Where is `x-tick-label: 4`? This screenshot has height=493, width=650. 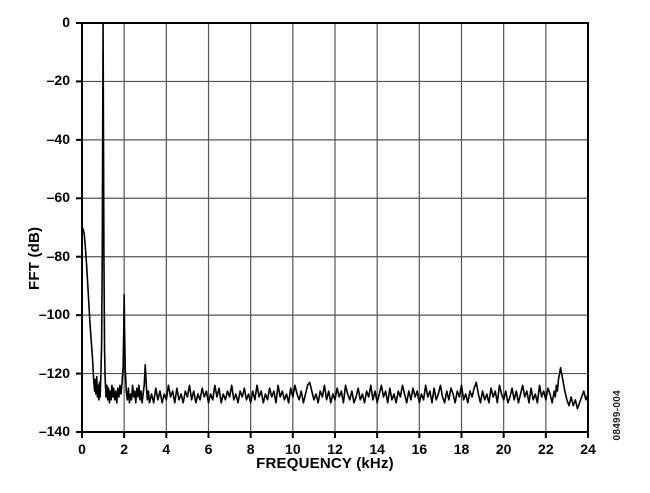
x-tick-label: 4 is located at coordinates (166, 449).